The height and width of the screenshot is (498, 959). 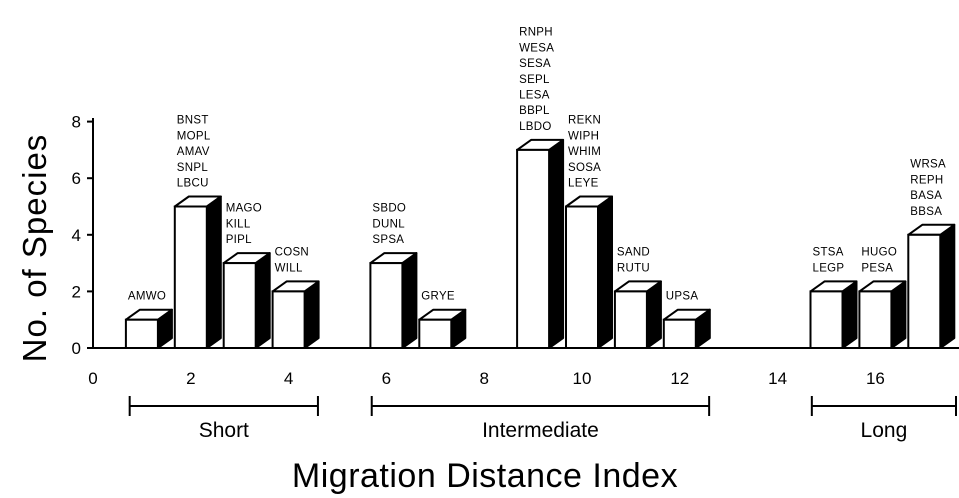 What do you see at coordinates (190, 378) in the screenshot?
I see `x-tick-label: 2` at bounding box center [190, 378].